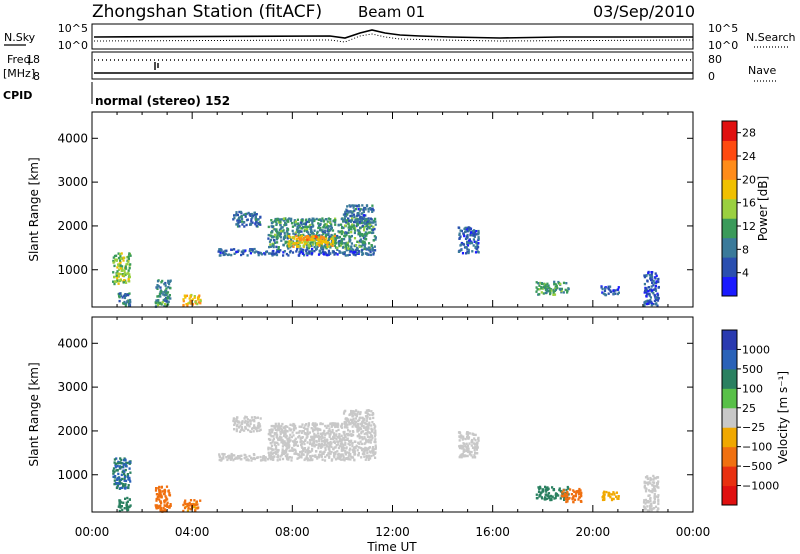  I want to click on y-tick-label: 3000, so click(72, 182).